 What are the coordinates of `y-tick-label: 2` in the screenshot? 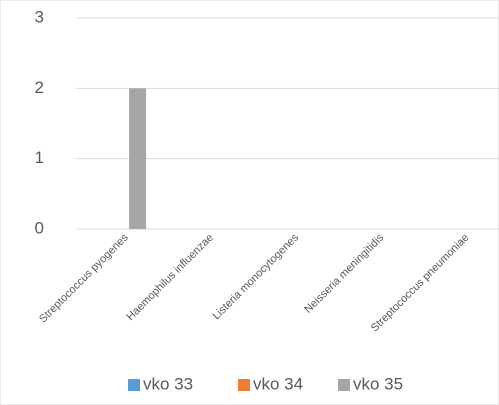 It's located at (39, 87).